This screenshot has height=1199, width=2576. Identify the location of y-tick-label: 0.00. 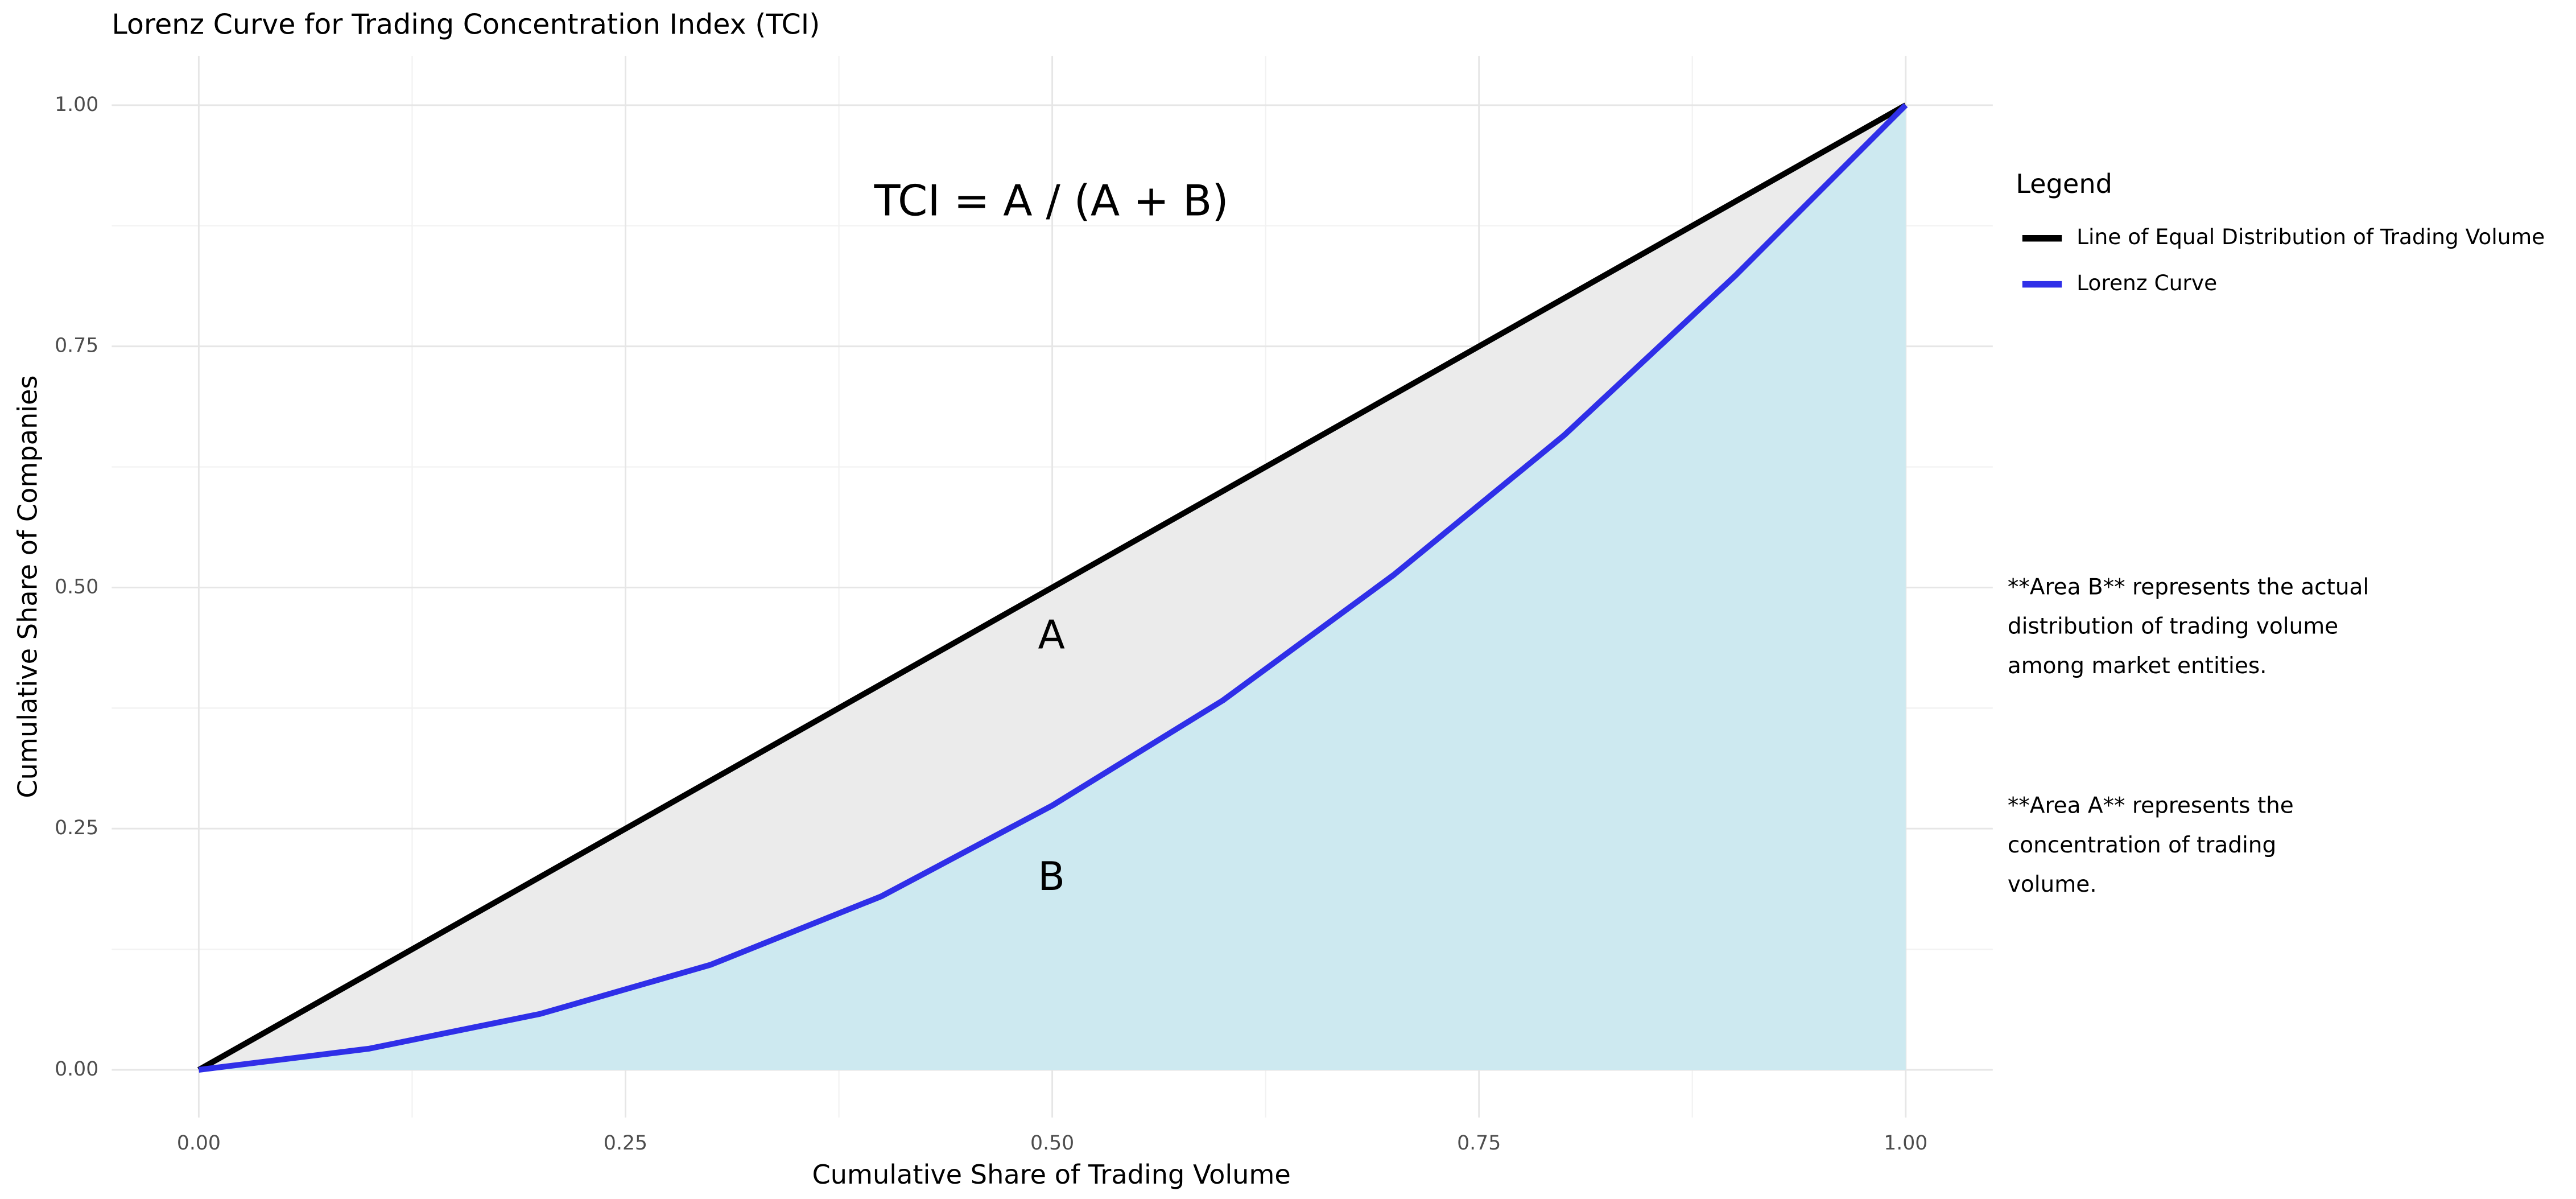
(77, 1069).